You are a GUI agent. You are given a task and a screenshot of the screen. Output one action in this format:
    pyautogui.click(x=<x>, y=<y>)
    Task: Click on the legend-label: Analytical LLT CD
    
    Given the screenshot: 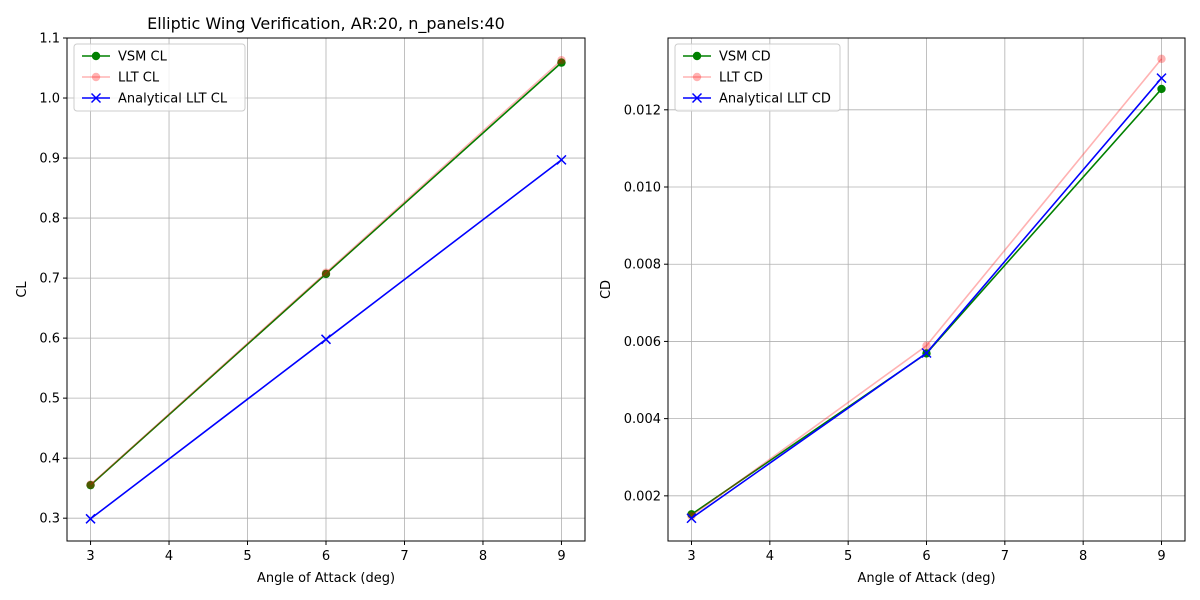 What is the action you would take?
    pyautogui.click(x=775, y=99)
    